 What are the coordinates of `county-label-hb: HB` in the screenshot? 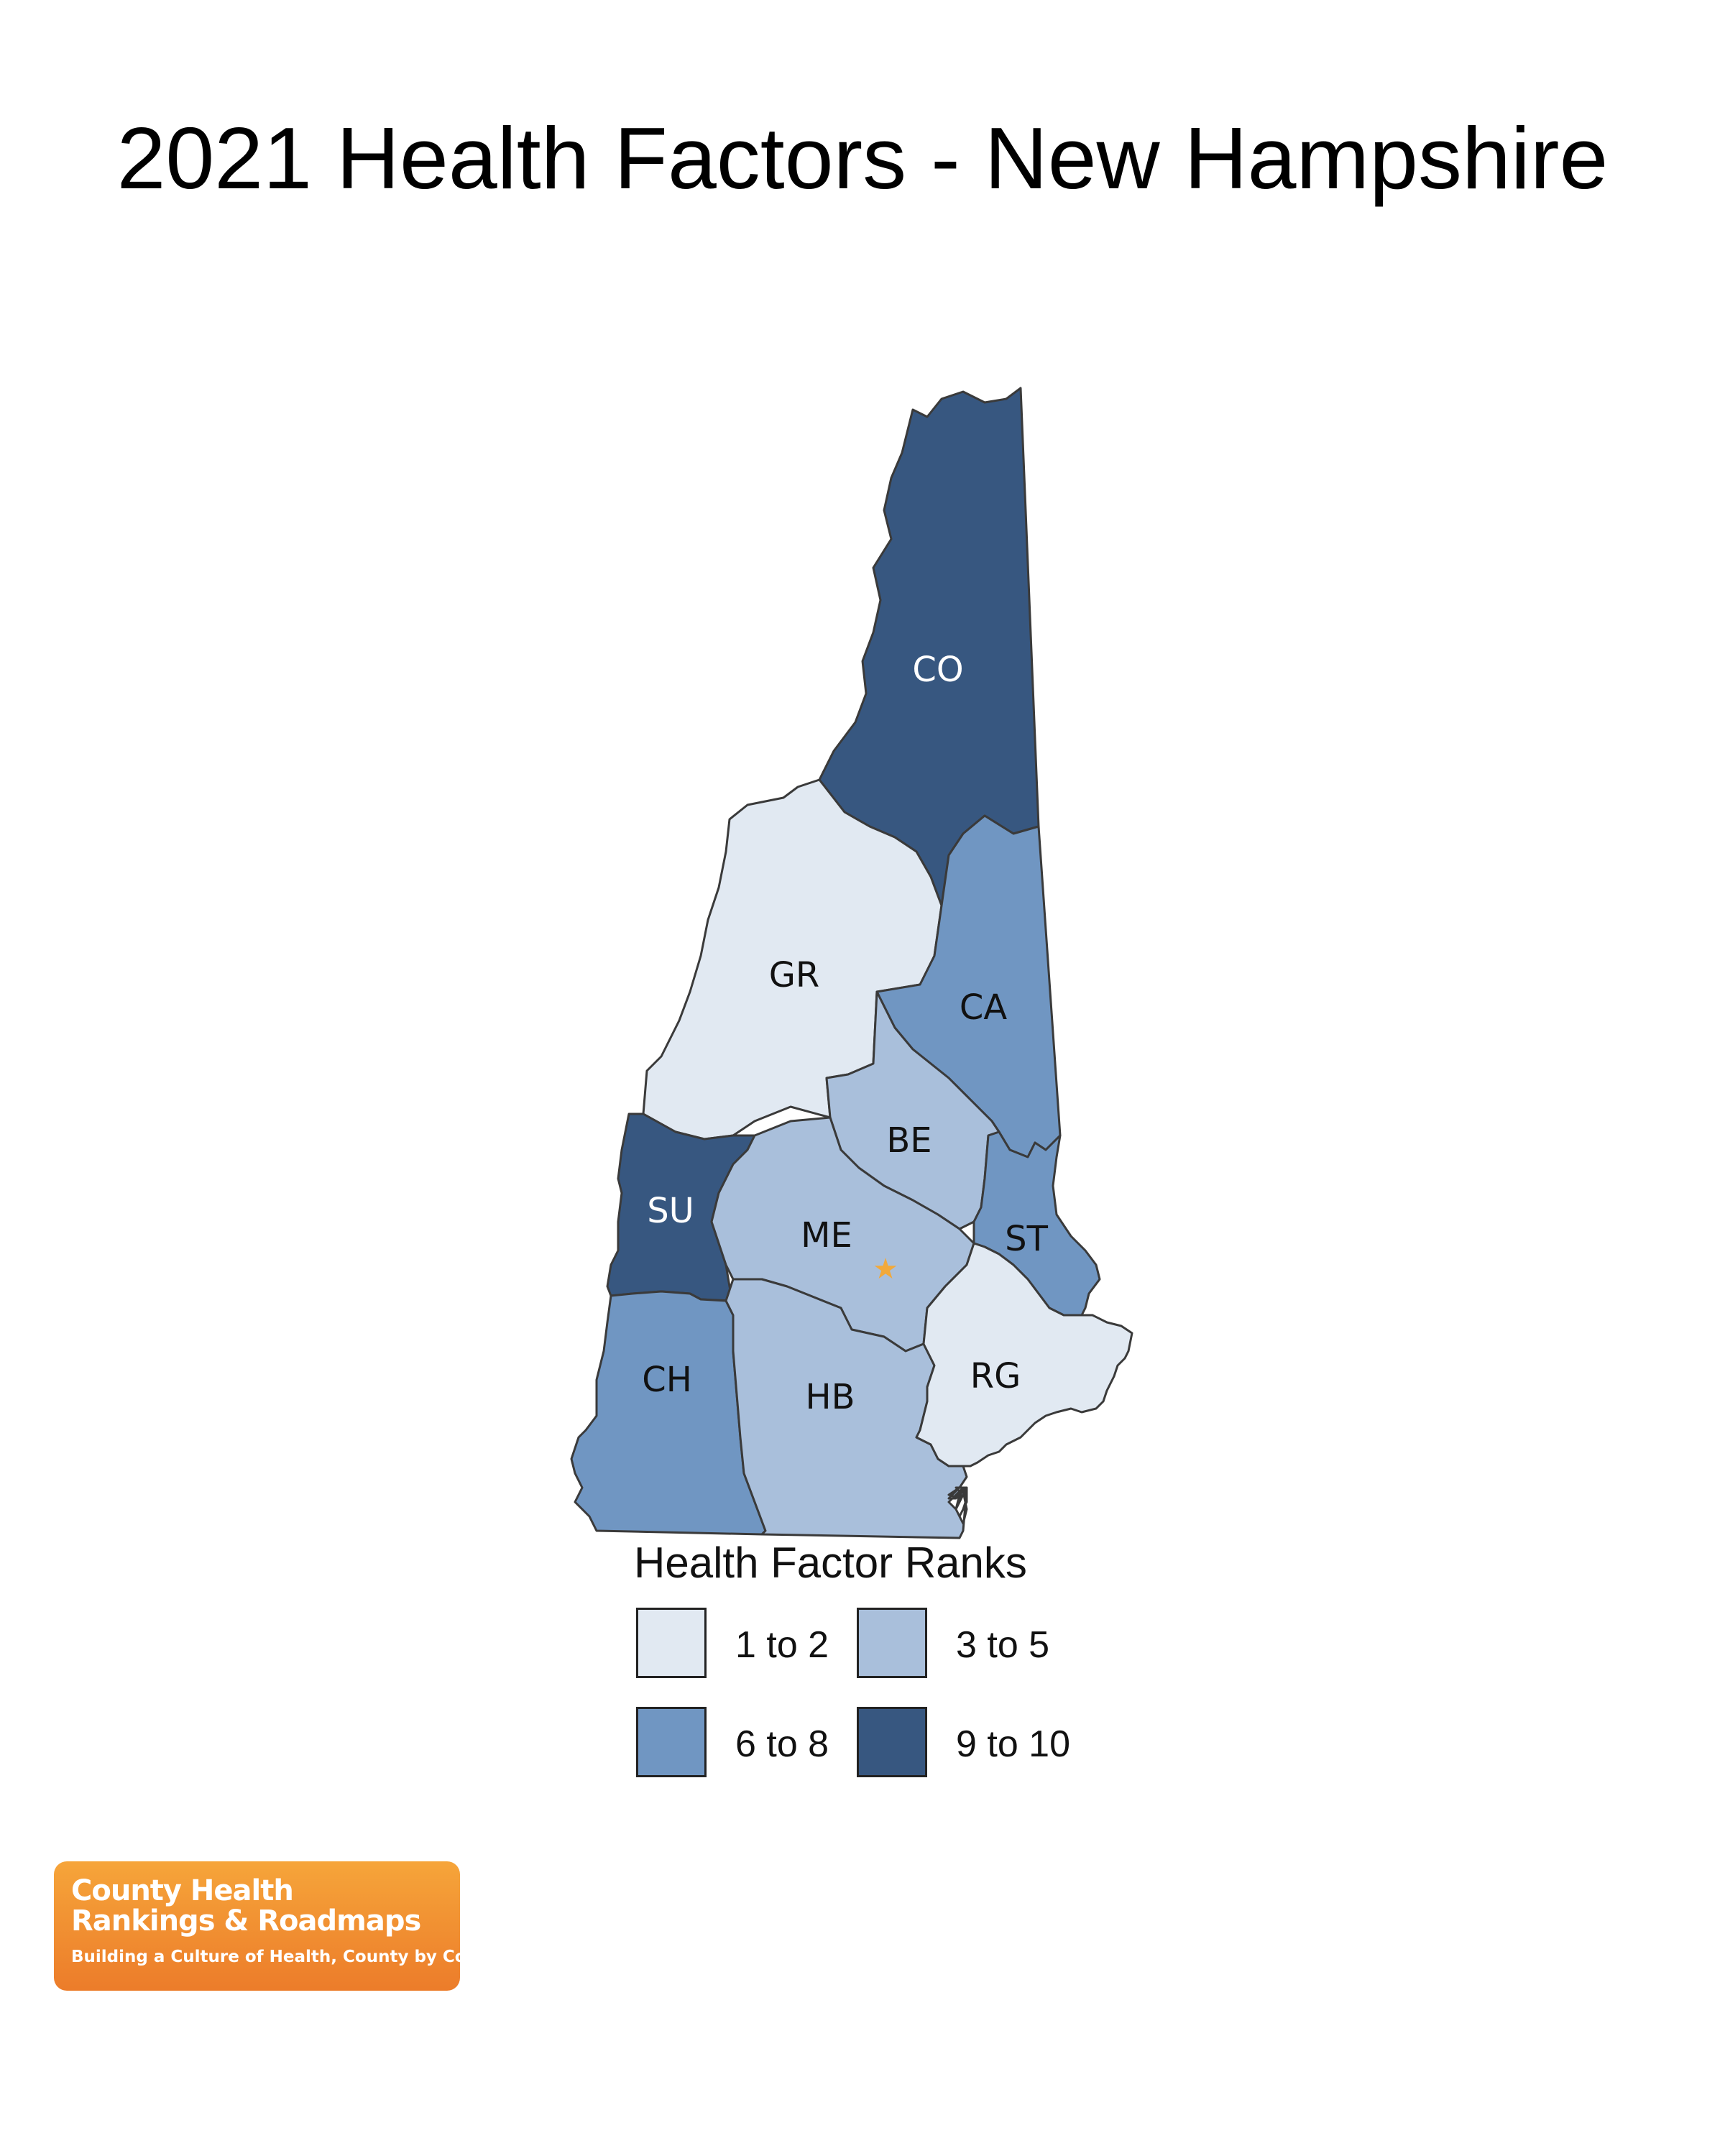 It's located at (830, 1397).